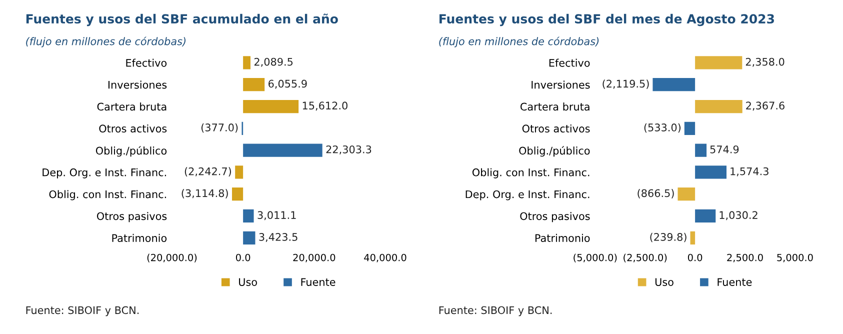 The image size is (843, 334). I want to click on data-label: (3,114.8), so click(205, 193).